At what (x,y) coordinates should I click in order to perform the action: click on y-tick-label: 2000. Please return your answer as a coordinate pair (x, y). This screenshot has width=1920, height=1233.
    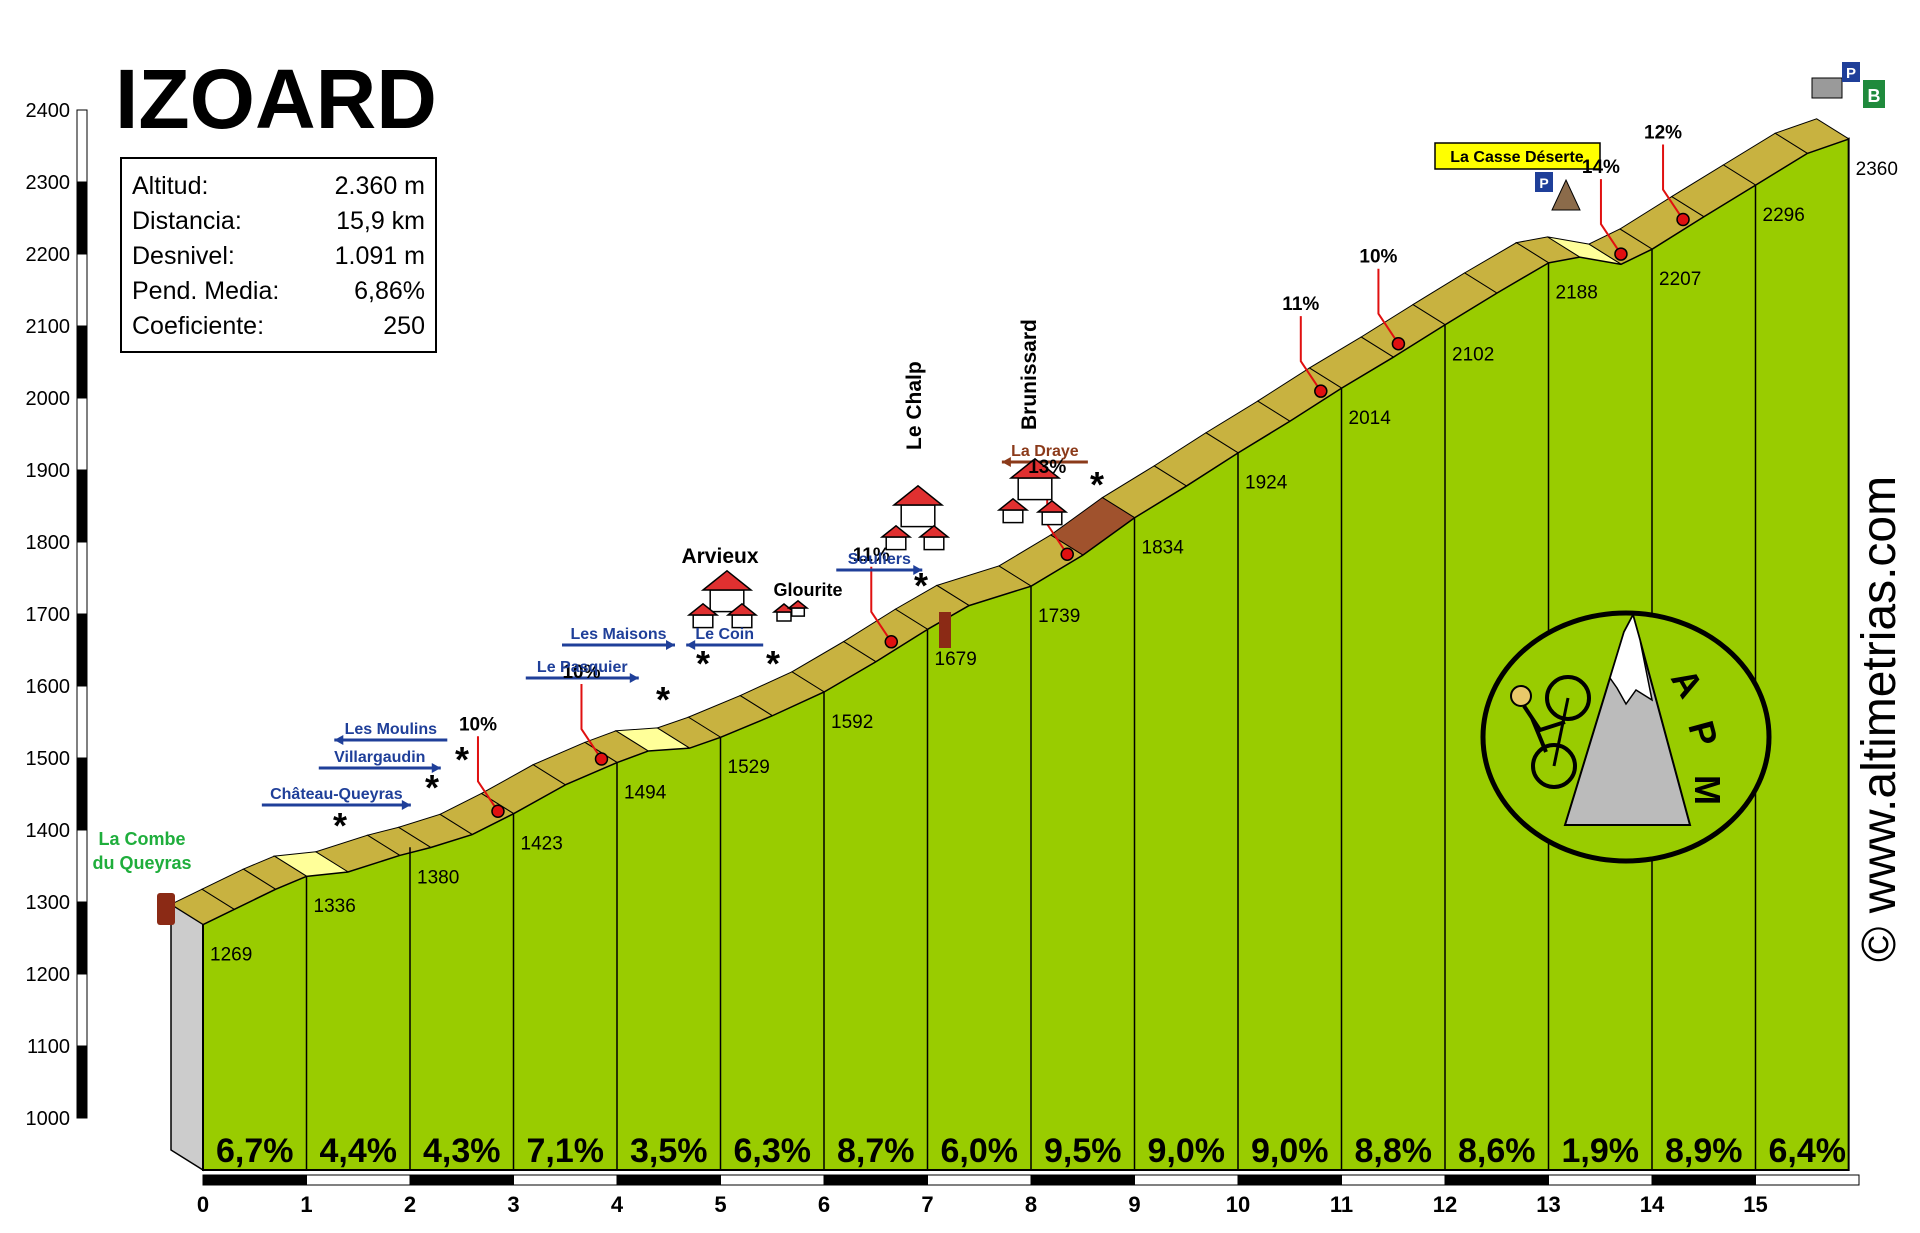
    Looking at the image, I should click on (48, 399).